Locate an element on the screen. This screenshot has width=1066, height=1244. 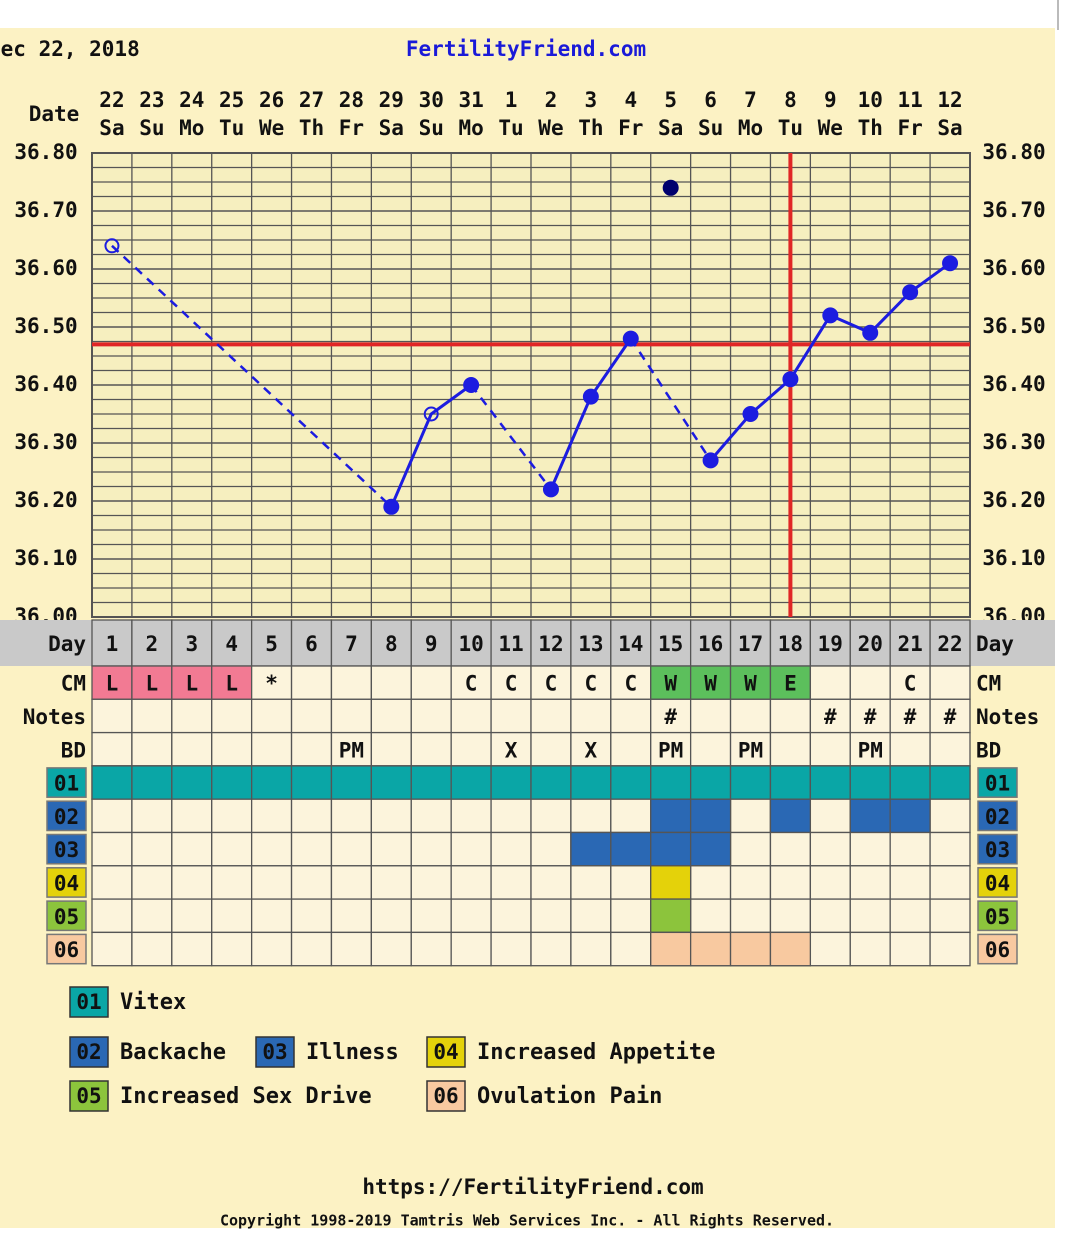
row-label: Notes is located at coordinates (54, 717).